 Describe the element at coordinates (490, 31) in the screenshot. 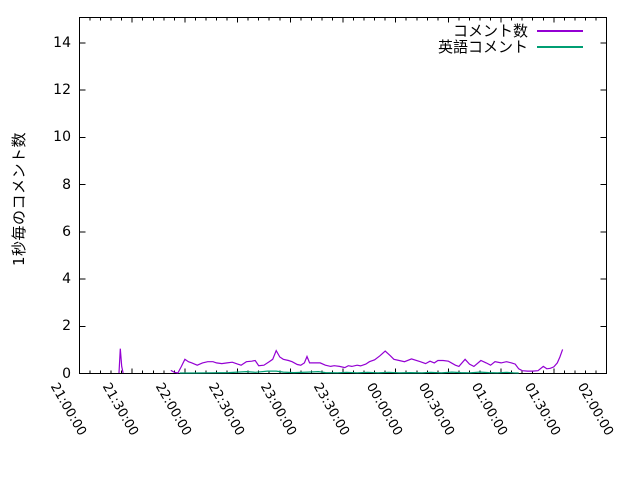

I see `legend-label: コメント数` at that location.